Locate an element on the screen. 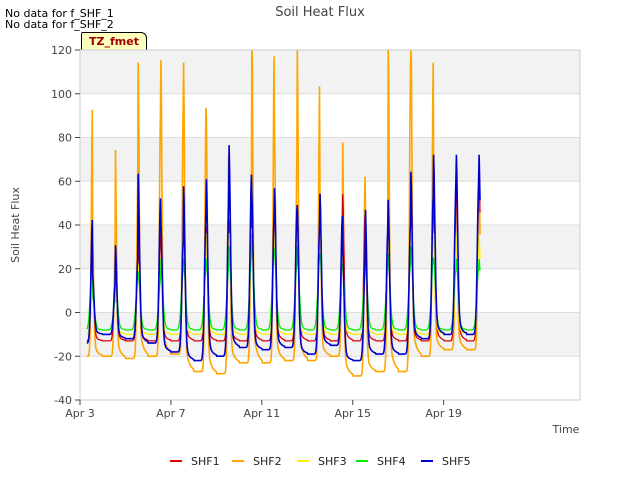 This screenshot has width=640, height=480. y-tick-label: 120 is located at coordinates (61, 50).